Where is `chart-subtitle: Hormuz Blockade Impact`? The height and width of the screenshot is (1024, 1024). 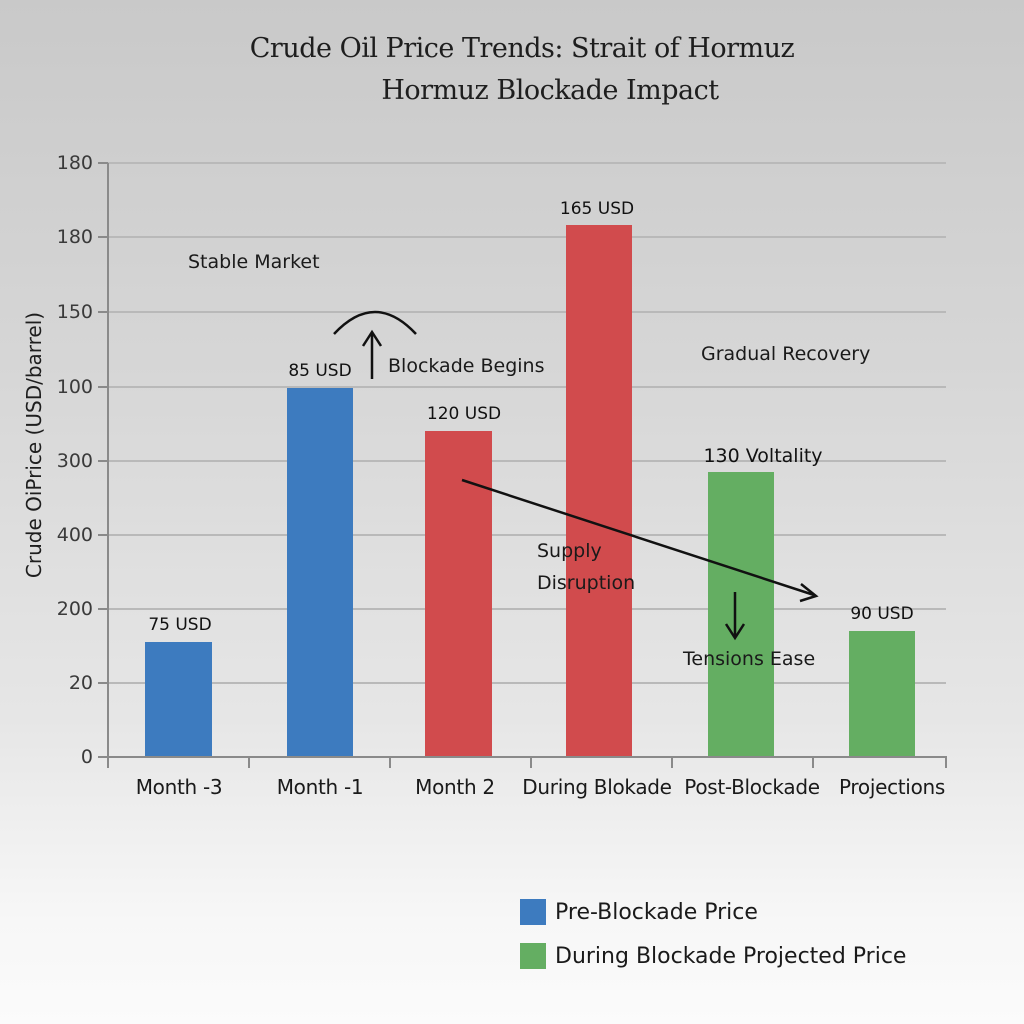
chart-subtitle: Hormuz Blockade Impact is located at coordinates (550, 90).